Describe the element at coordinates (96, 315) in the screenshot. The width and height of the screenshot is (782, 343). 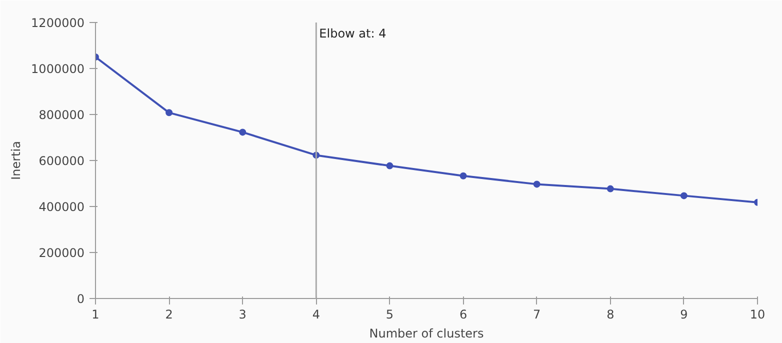
I see `x-tick-label: 1` at that location.